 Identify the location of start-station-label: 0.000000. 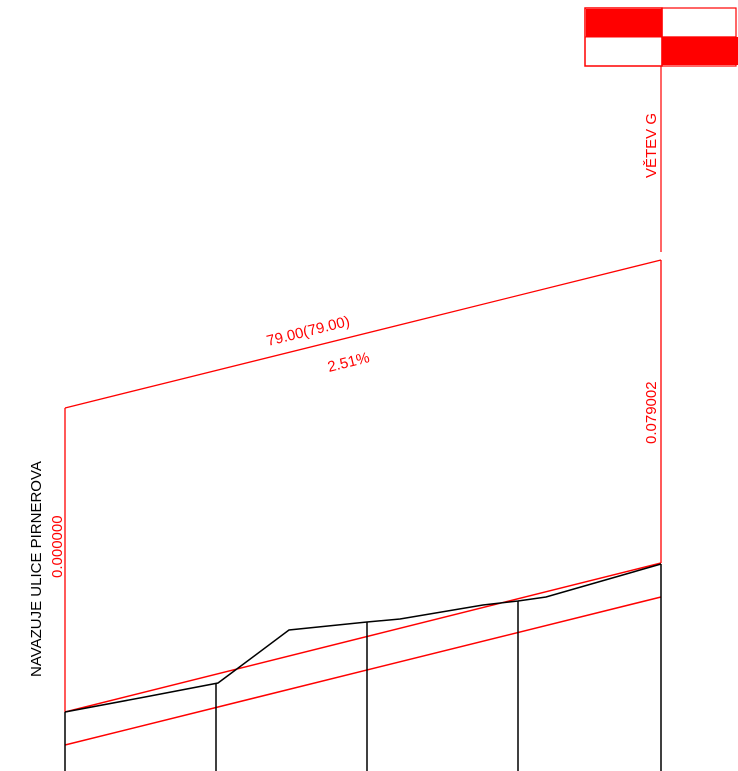
(57, 546).